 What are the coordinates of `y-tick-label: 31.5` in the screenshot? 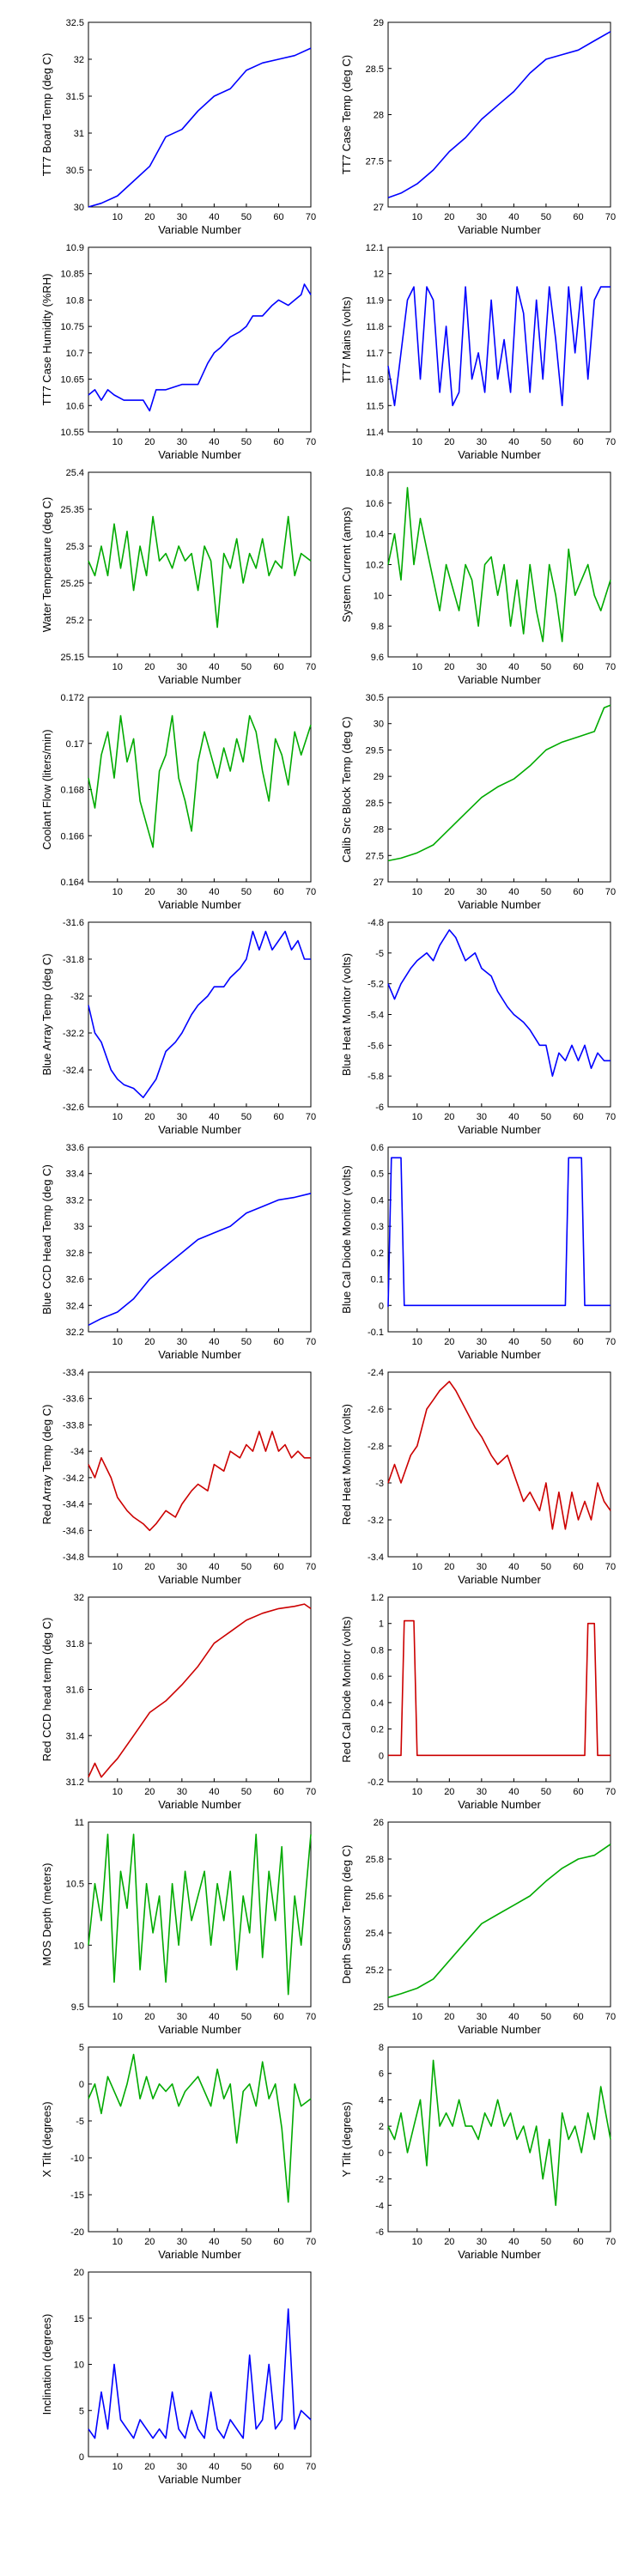 It's located at (75, 97).